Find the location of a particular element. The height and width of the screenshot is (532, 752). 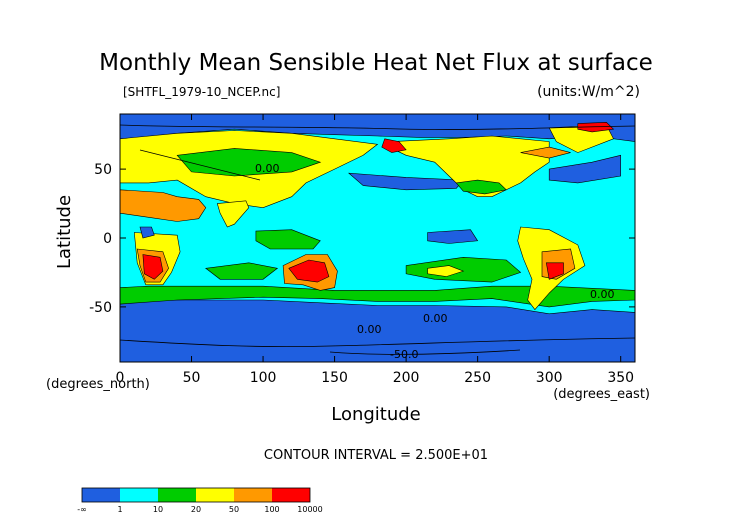

region-eurasia-green is located at coordinates (249, 162).